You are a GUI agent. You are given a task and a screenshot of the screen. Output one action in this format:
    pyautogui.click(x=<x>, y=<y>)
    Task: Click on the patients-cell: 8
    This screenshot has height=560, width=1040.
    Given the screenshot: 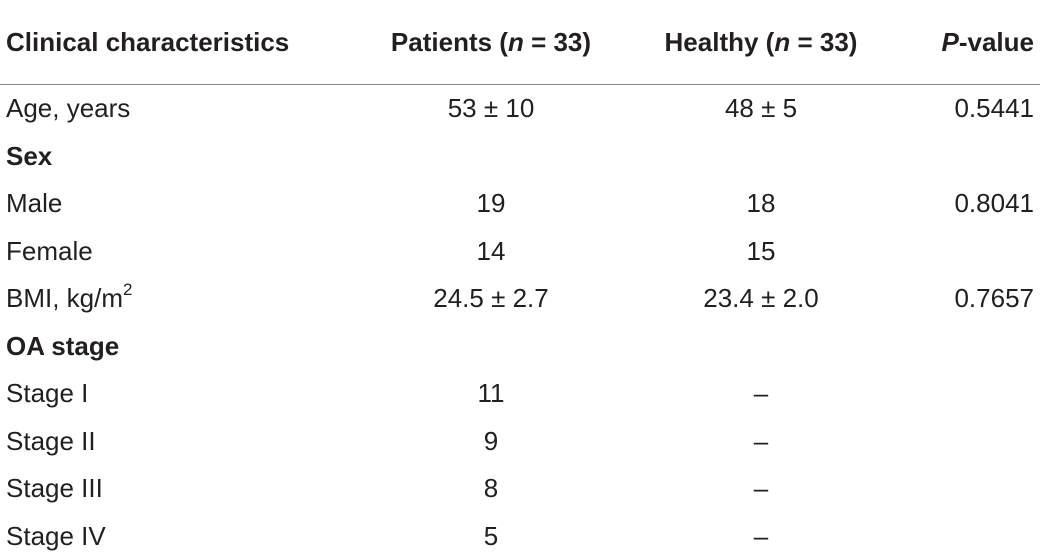 What is the action you would take?
    pyautogui.click(x=491, y=489)
    